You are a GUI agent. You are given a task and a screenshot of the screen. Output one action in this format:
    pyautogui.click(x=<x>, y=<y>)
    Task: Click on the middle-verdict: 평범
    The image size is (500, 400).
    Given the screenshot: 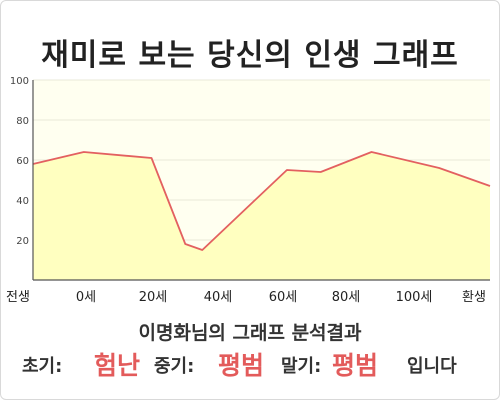 What is the action you would take?
    pyautogui.click(x=241, y=365)
    